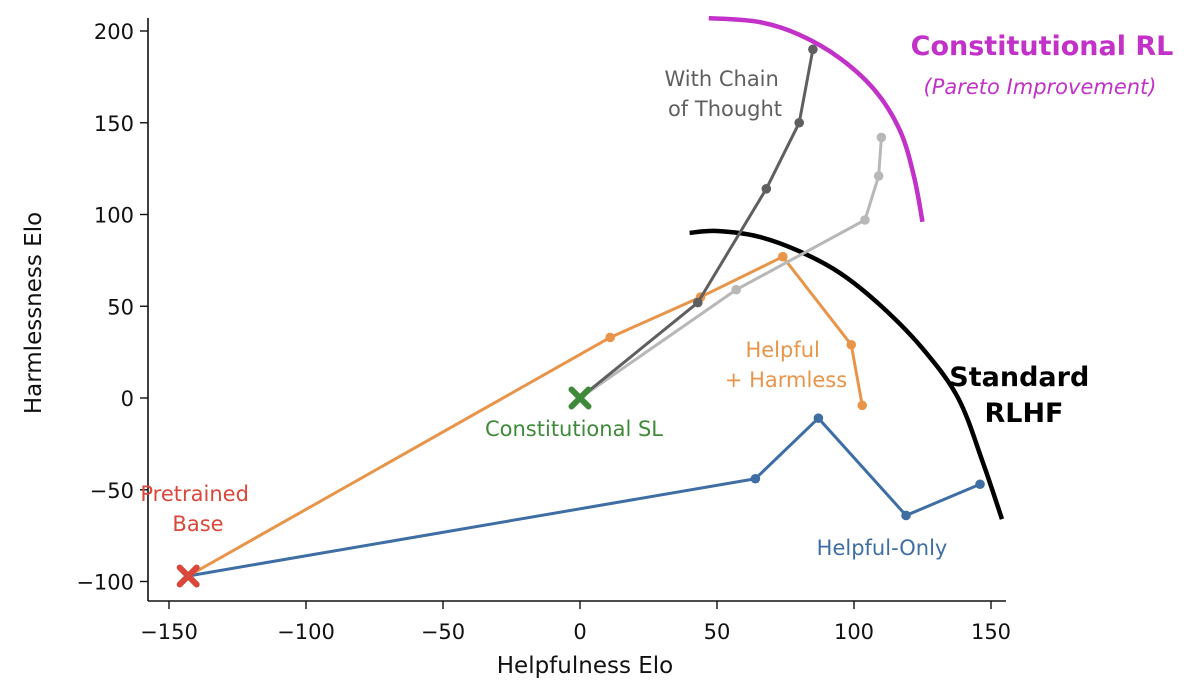  What do you see at coordinates (717, 632) in the screenshot?
I see `x-tick-label: 50` at bounding box center [717, 632].